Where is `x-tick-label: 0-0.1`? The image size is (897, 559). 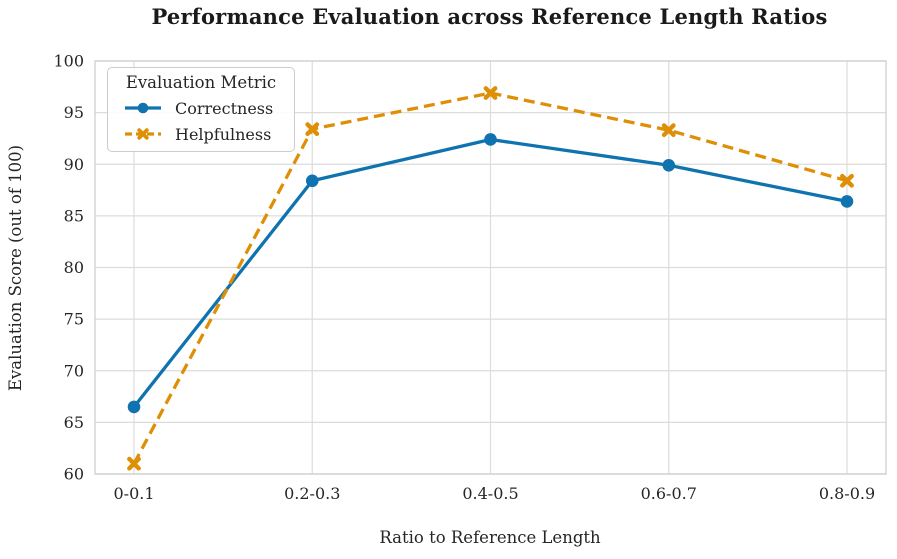
x-tick-label: 0-0.1 is located at coordinates (133, 493).